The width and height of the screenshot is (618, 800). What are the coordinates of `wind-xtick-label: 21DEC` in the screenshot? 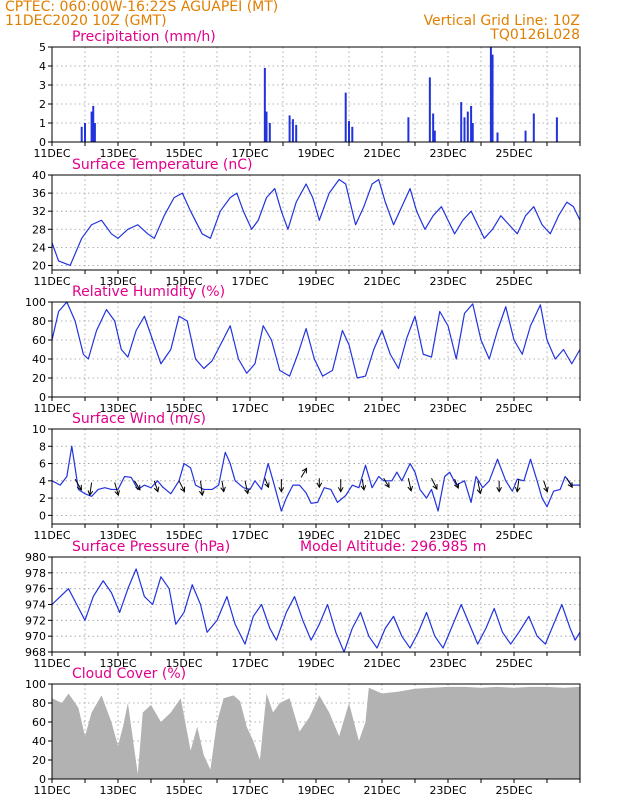 It's located at (381, 535).